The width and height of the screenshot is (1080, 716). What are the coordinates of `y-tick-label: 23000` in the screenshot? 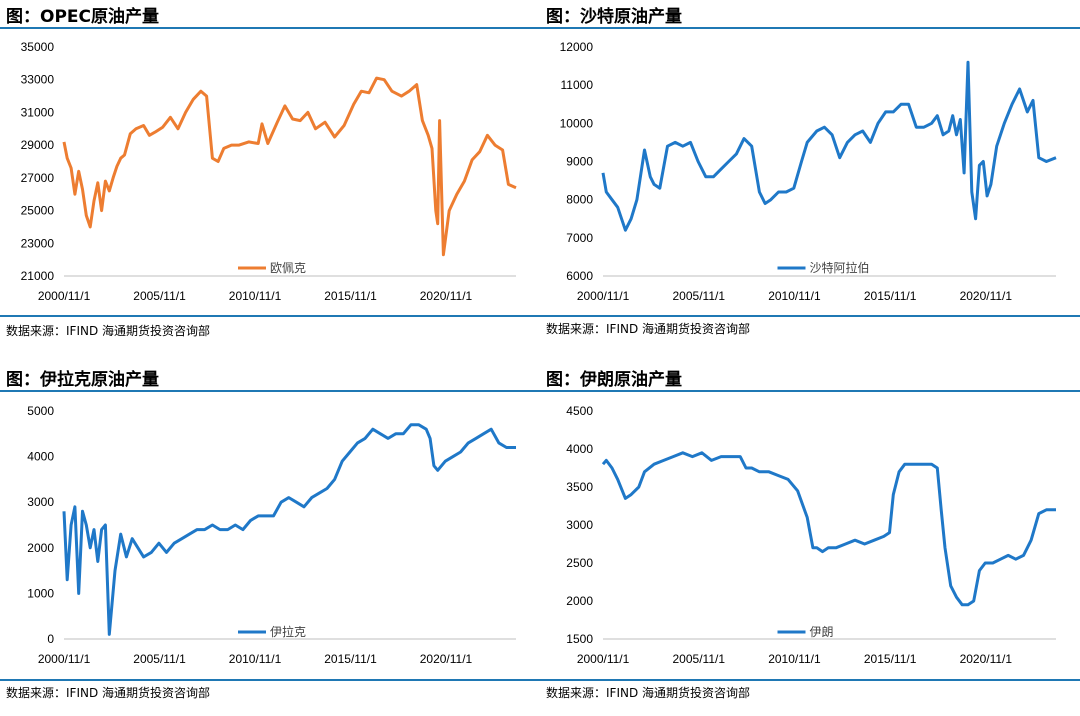 It's located at (38, 243).